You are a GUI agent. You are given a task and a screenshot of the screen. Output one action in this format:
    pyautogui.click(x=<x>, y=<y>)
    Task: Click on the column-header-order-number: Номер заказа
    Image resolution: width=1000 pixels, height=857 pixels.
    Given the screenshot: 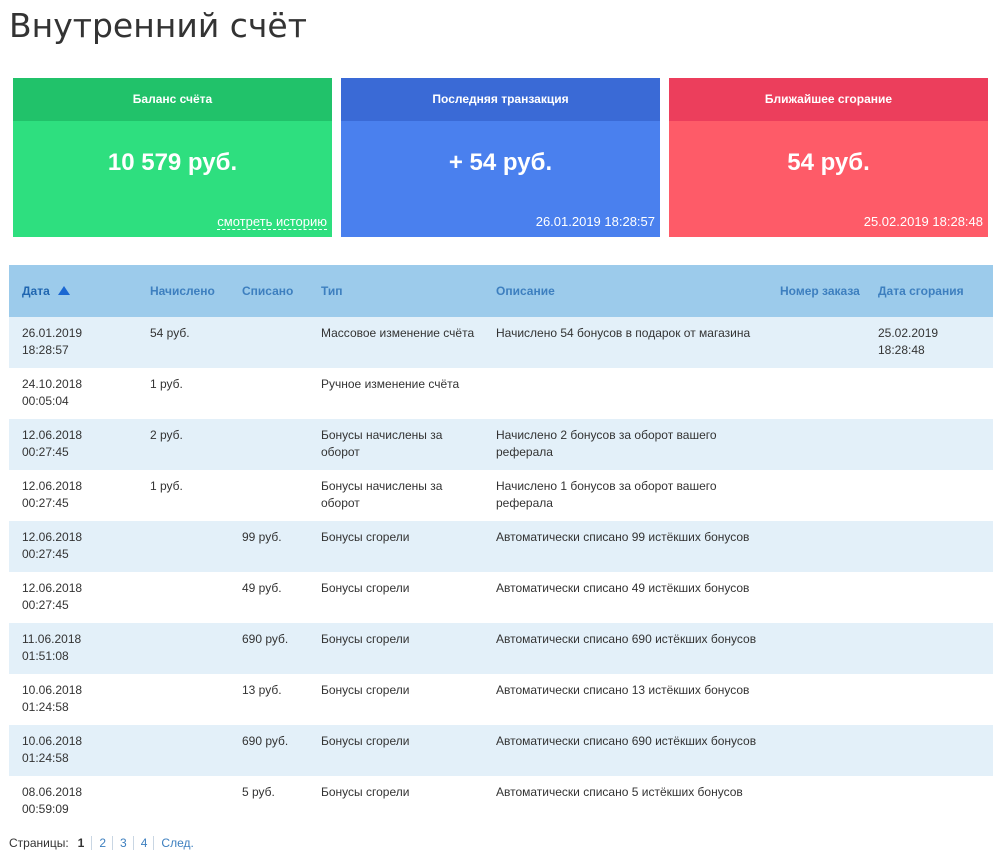 What is the action you would take?
    pyautogui.click(x=820, y=291)
    